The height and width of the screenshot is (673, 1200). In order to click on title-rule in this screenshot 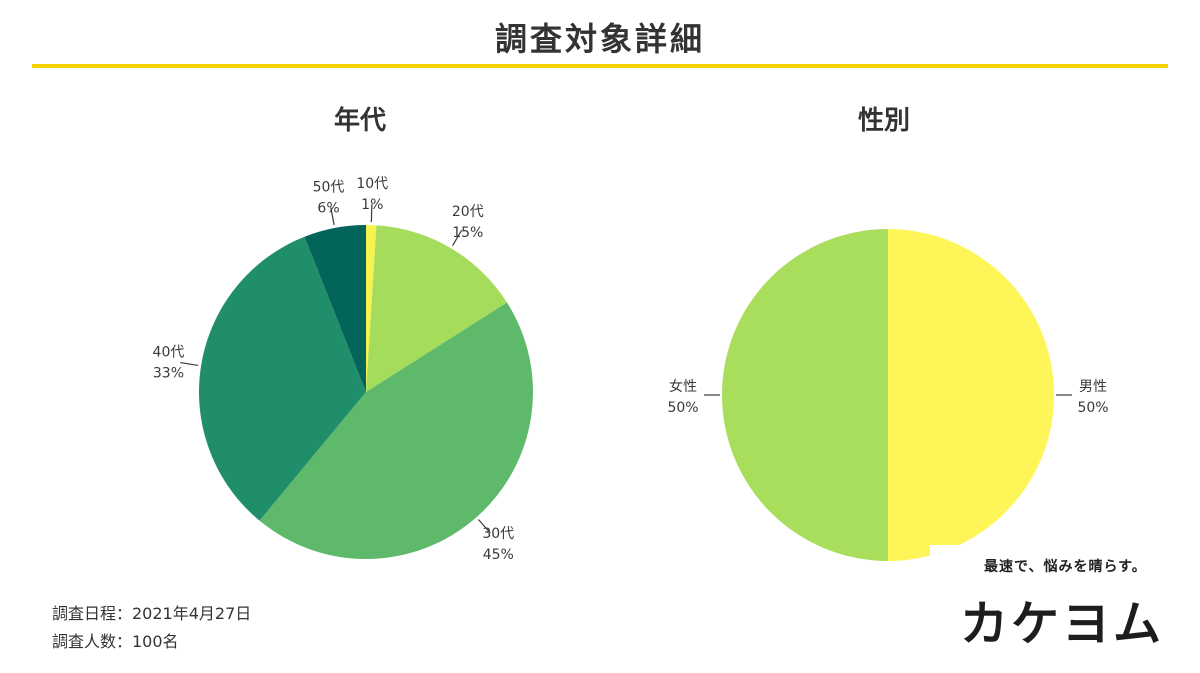, I will do `click(600, 66)`.